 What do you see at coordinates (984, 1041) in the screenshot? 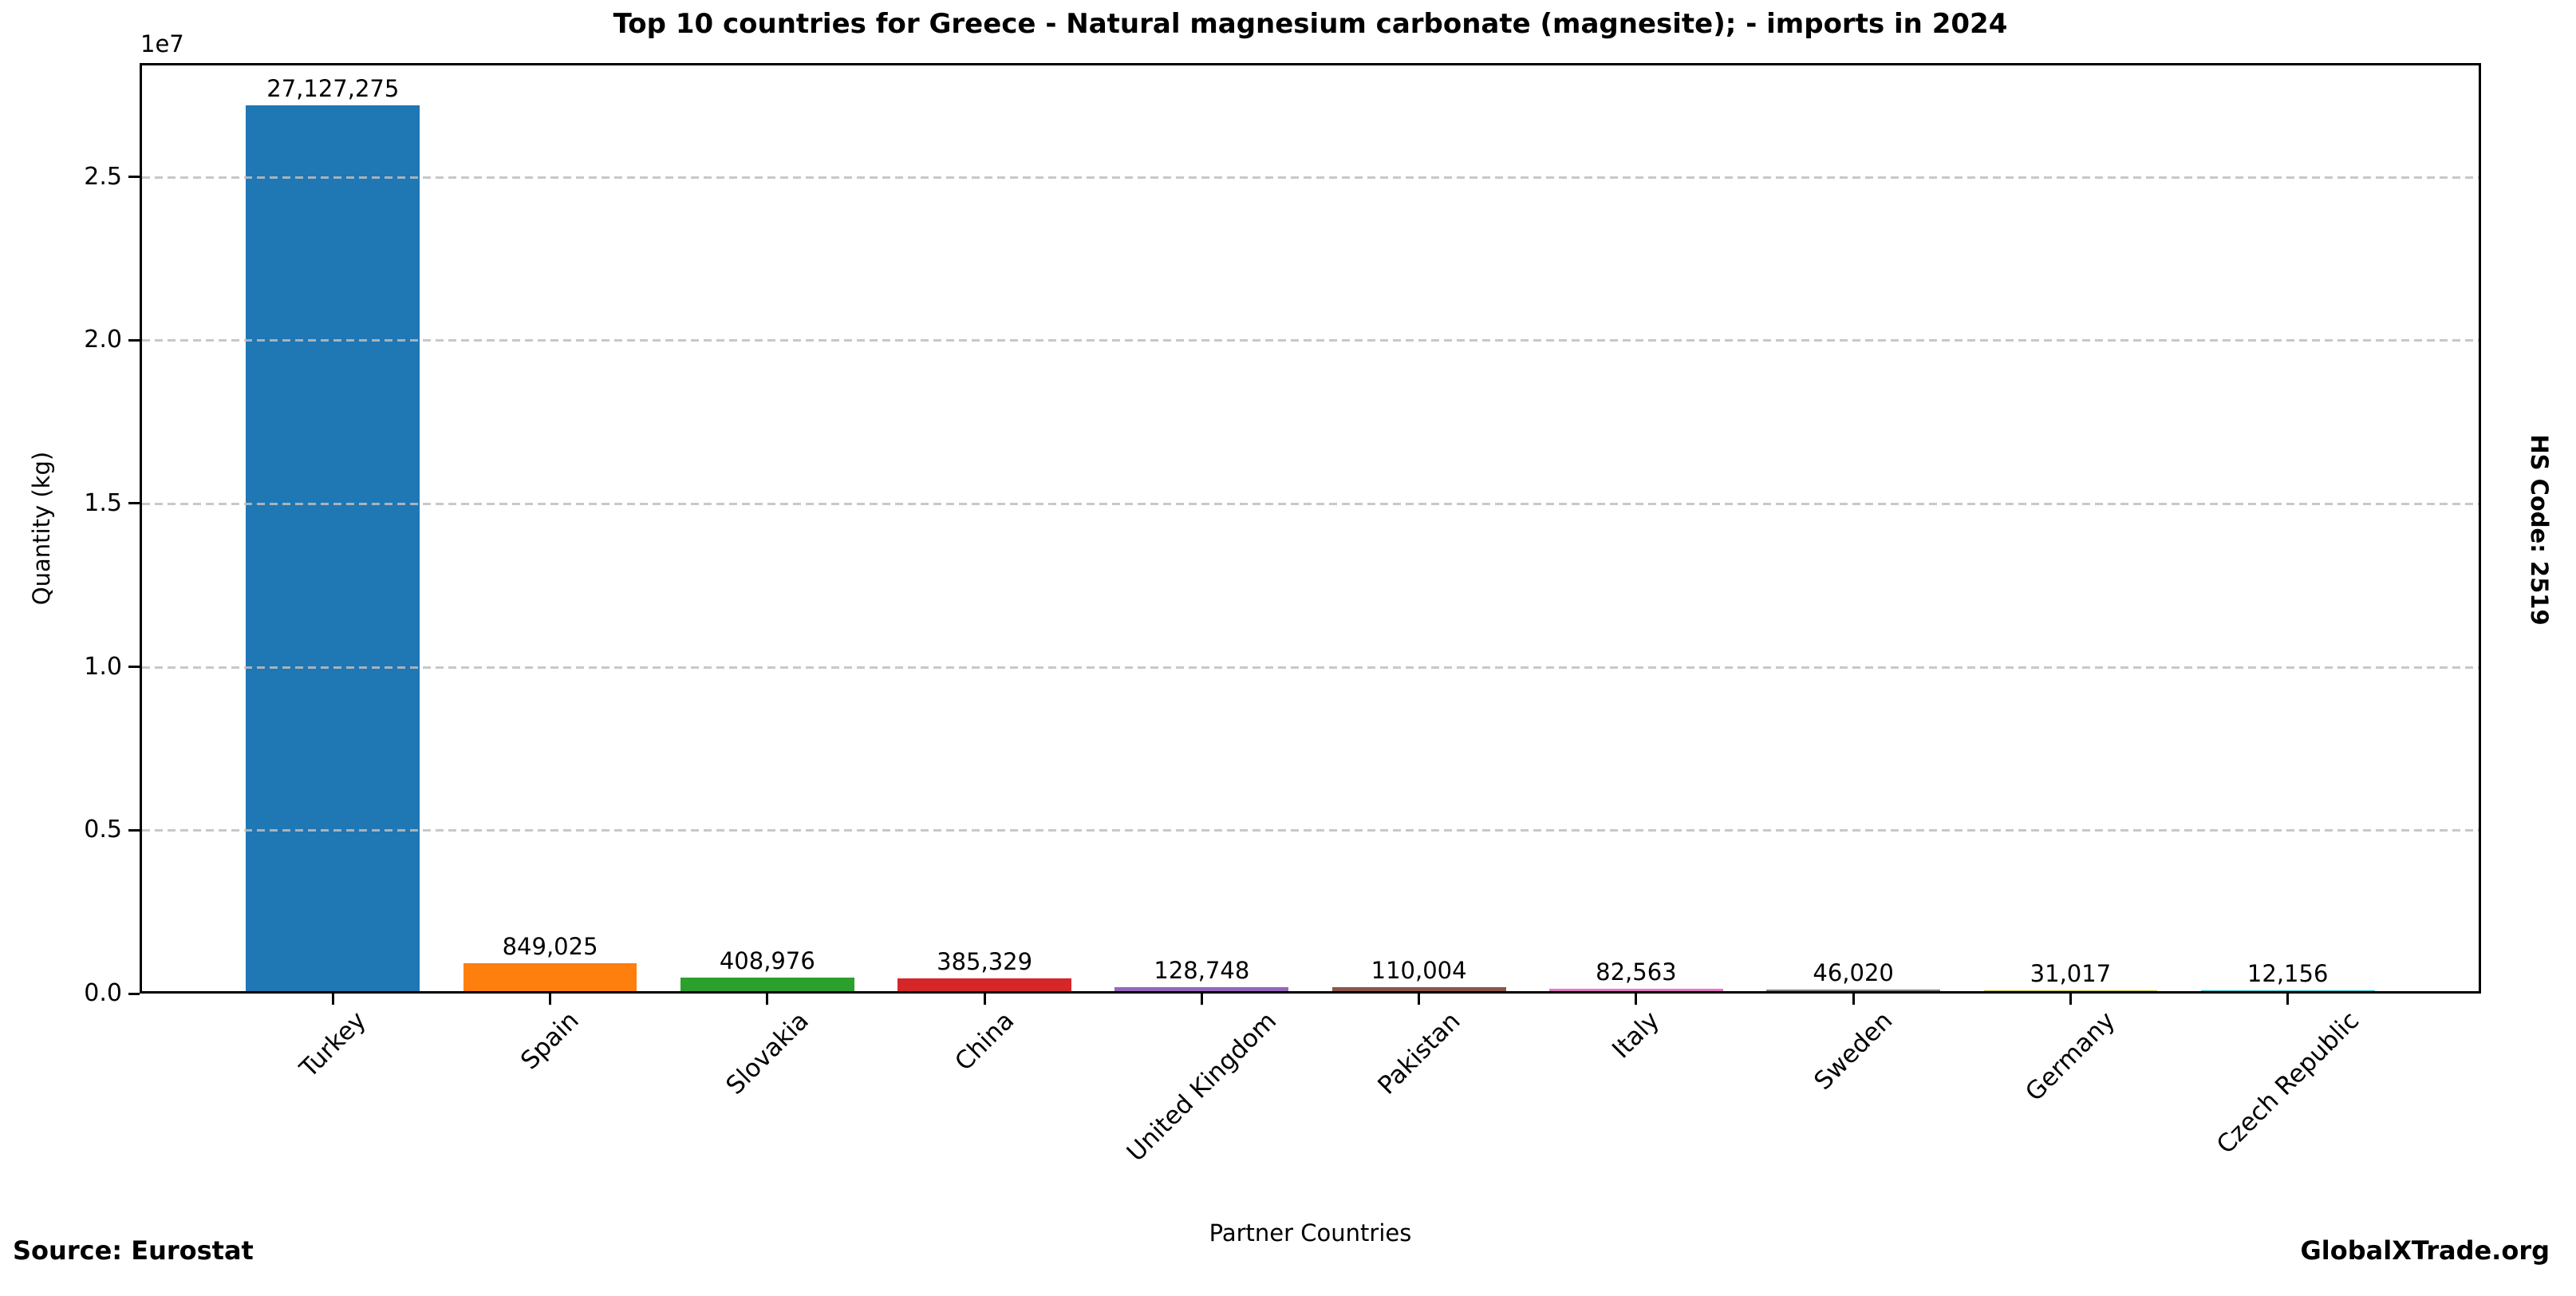
I see `x-tick-label: China` at bounding box center [984, 1041].